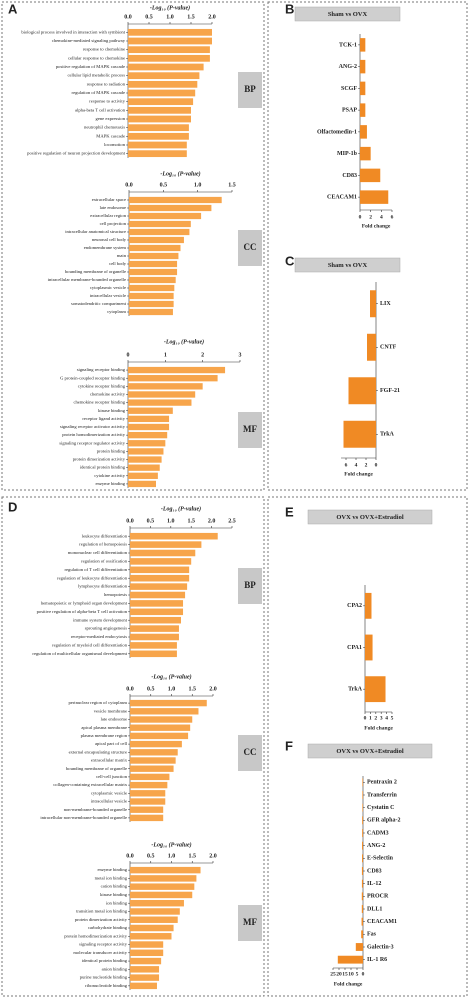 Image resolution: width=470 pixels, height=999 pixels. I want to click on category-label: response to activity, so click(107, 101).